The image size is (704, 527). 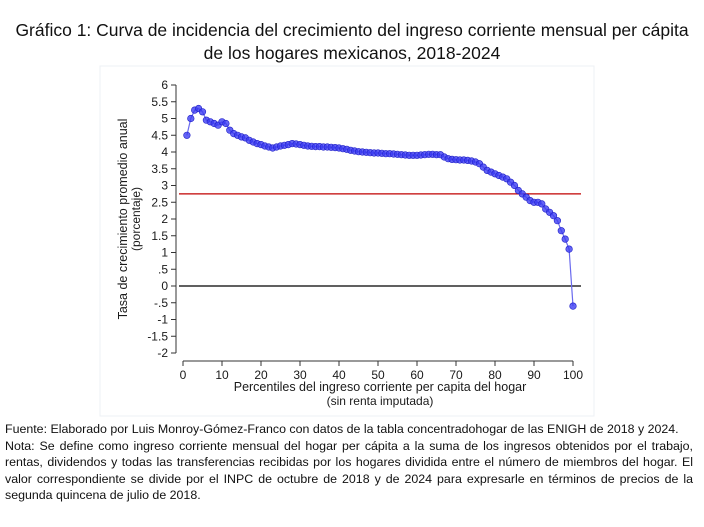 I want to click on y-tick-label: 1.5, so click(x=159, y=236).